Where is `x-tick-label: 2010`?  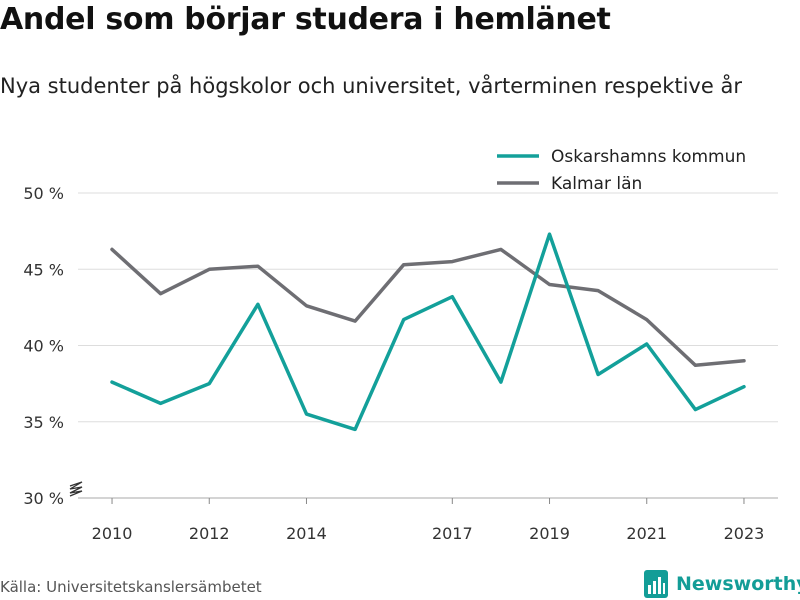 x-tick-label: 2010 is located at coordinates (112, 533).